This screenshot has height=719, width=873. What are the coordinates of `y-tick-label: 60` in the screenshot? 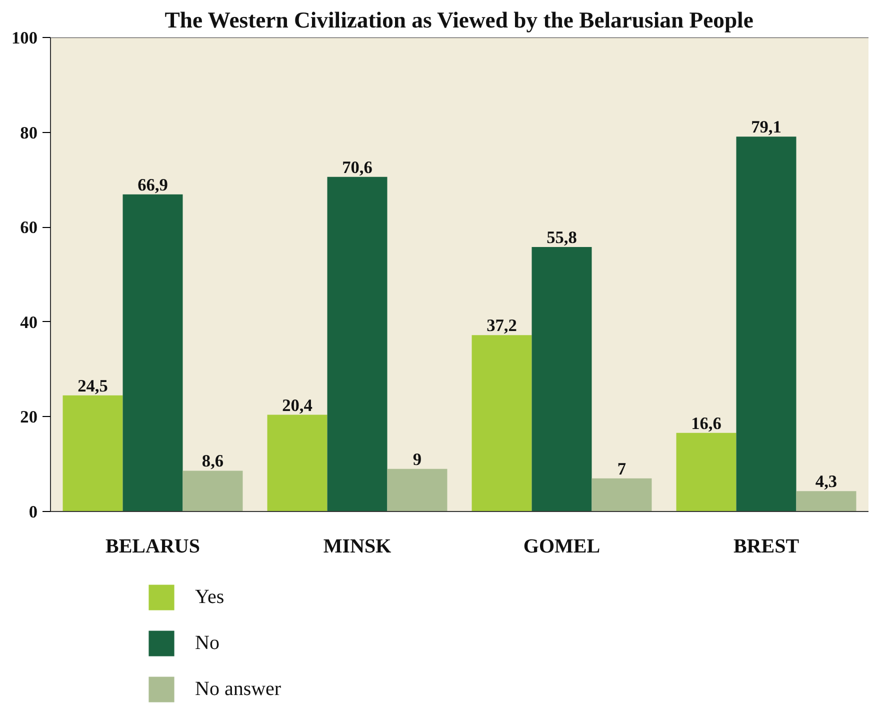 It's located at (29, 228).